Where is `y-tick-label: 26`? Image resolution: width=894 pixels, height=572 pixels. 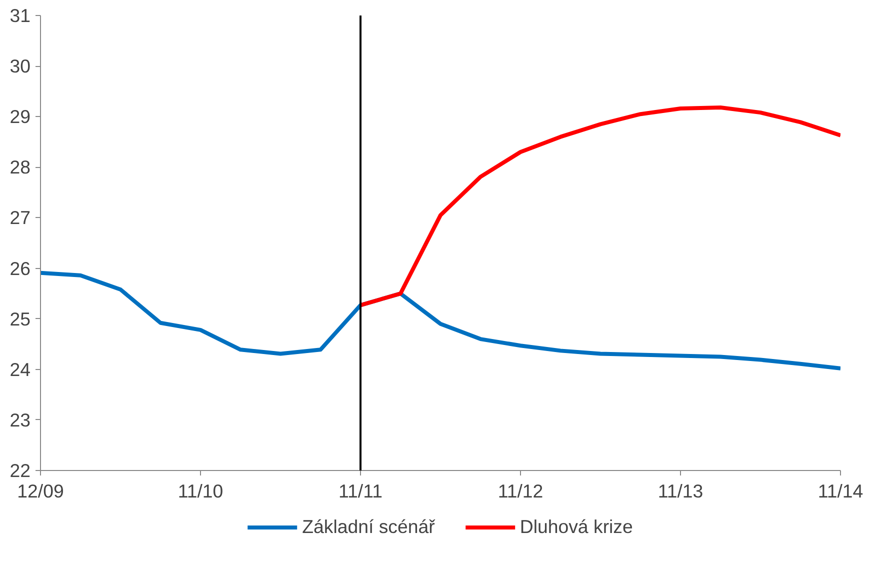
y-tick-label: 26 is located at coordinates (20, 268).